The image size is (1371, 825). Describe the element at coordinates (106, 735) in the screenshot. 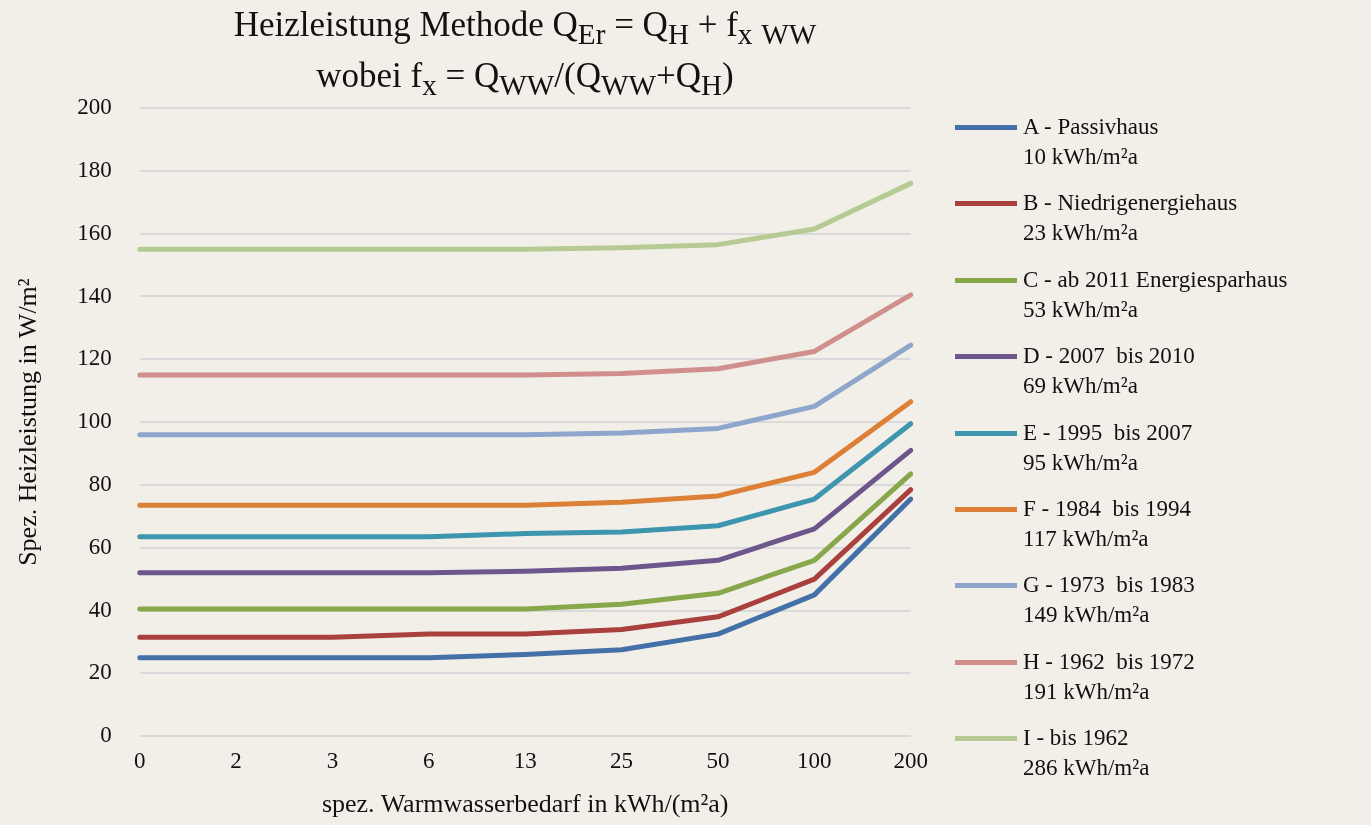

I see `y-tick-label: 0` at that location.